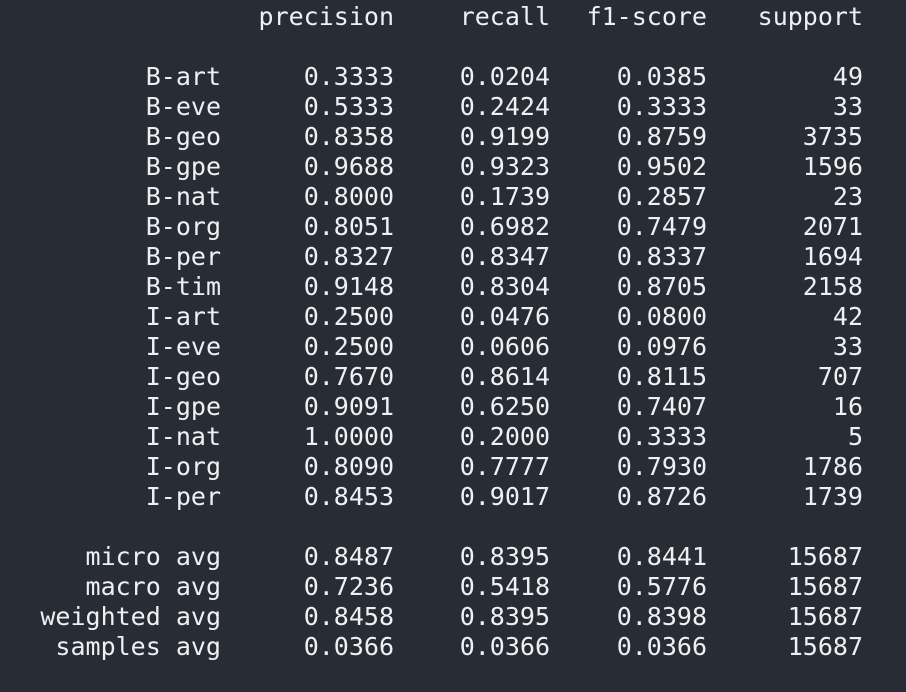 Image resolution: width=906 pixels, height=692 pixels. I want to click on precision-value: 0.8358, so click(348, 136).